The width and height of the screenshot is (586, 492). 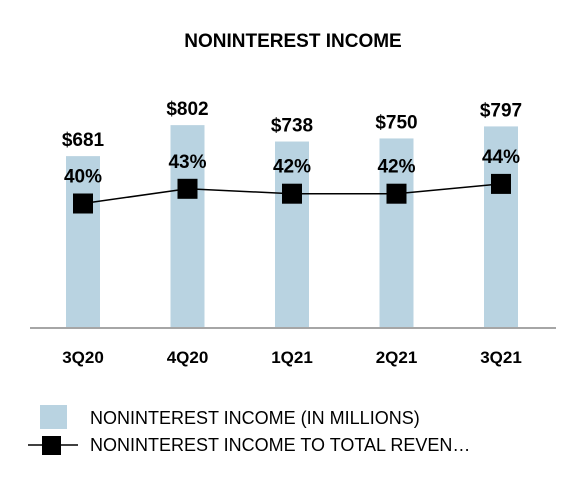 I want to click on category-label-2Q21: 2Q21, so click(x=397, y=357).